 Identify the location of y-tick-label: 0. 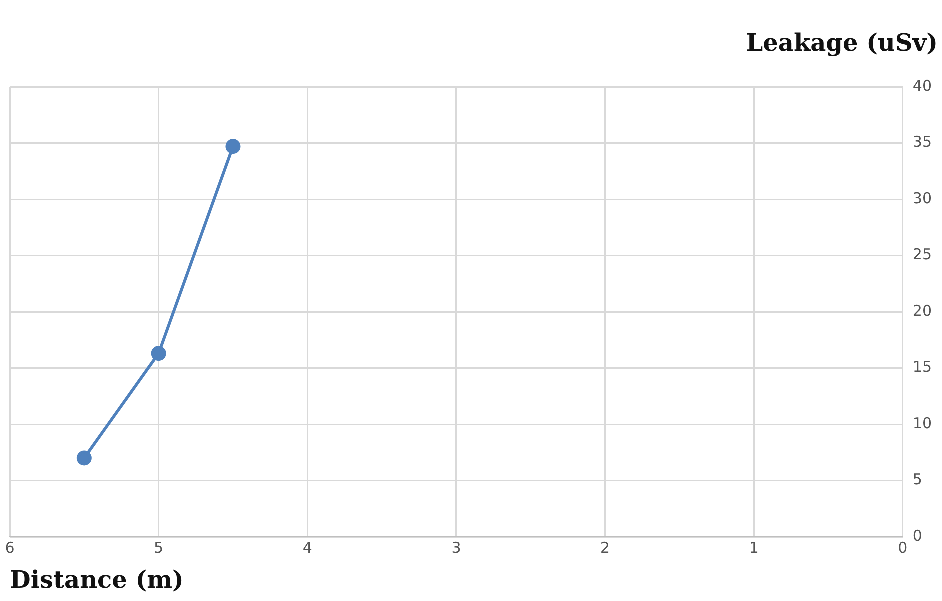
(917, 535).